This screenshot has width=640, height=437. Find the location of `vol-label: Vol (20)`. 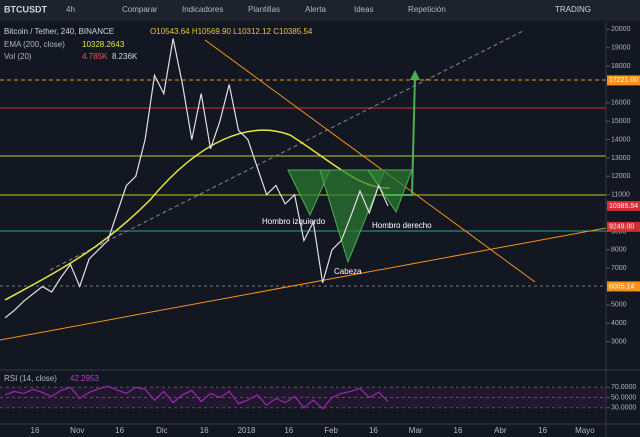

vol-label: Vol (20) is located at coordinates (18, 56).